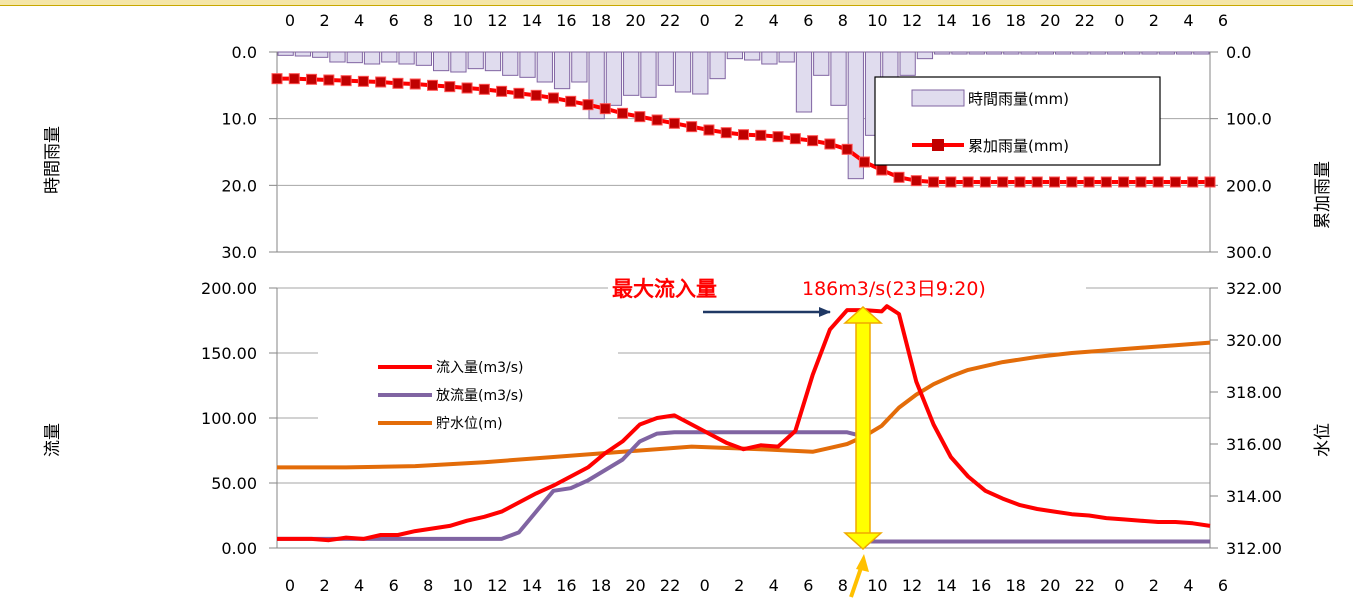  I want to click on rainfall-right-tick-label: 200.0, so click(1249, 185).